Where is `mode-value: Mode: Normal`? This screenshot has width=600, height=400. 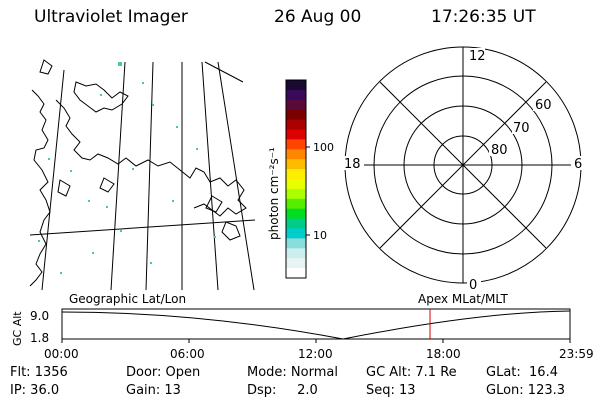
mode-value: Mode: Normal is located at coordinates (292, 372).